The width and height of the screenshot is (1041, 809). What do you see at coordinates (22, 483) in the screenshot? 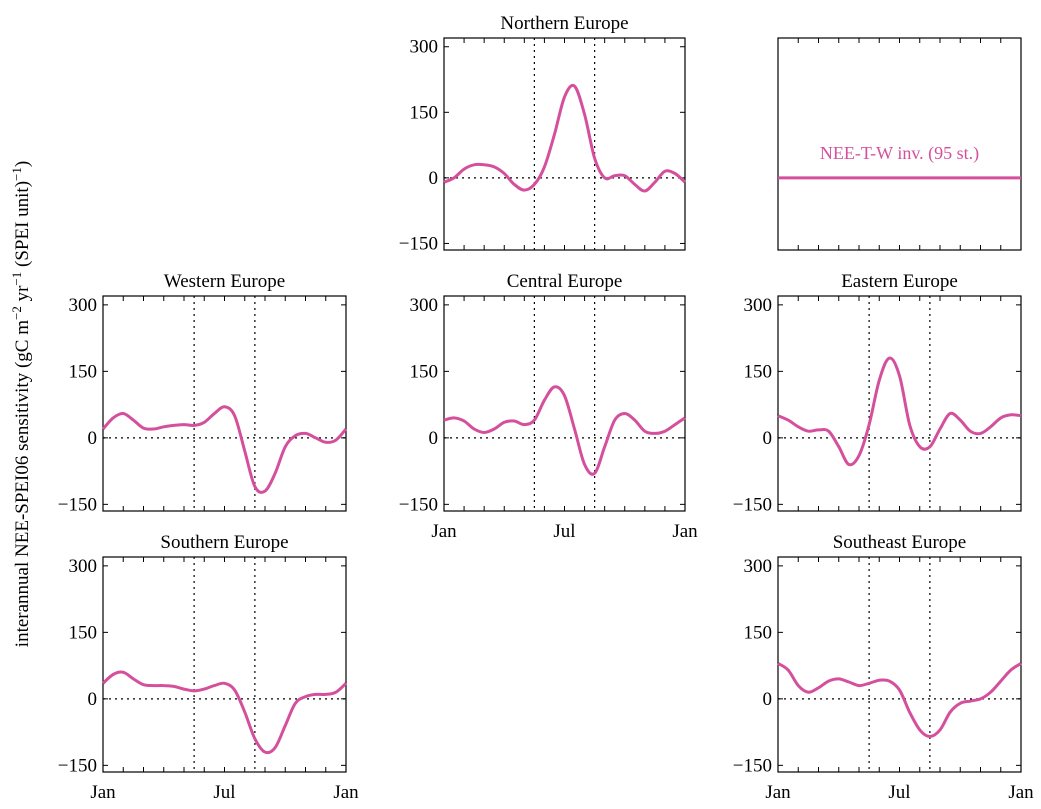
I see `y-axis-label-main: interannual NEE-SPEI06 sensitivity (gC m` at bounding box center [22, 483].